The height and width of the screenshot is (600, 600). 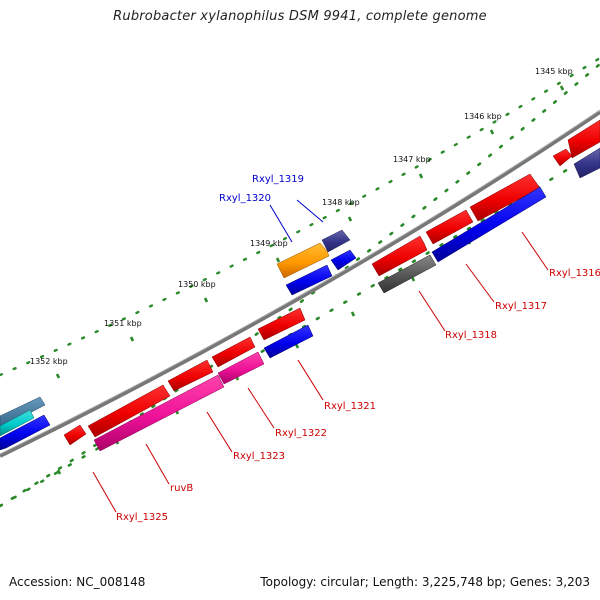 I want to click on gene-shape-teal-left, so click(x=17, y=423).